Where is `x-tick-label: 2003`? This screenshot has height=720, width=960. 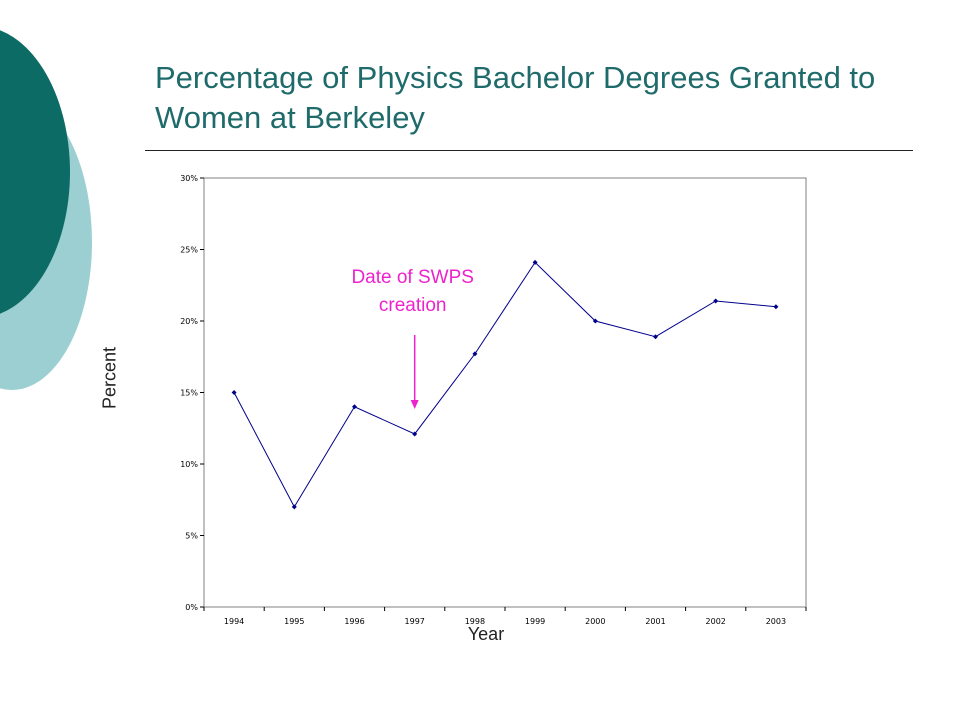
x-tick-label: 2003 is located at coordinates (776, 621).